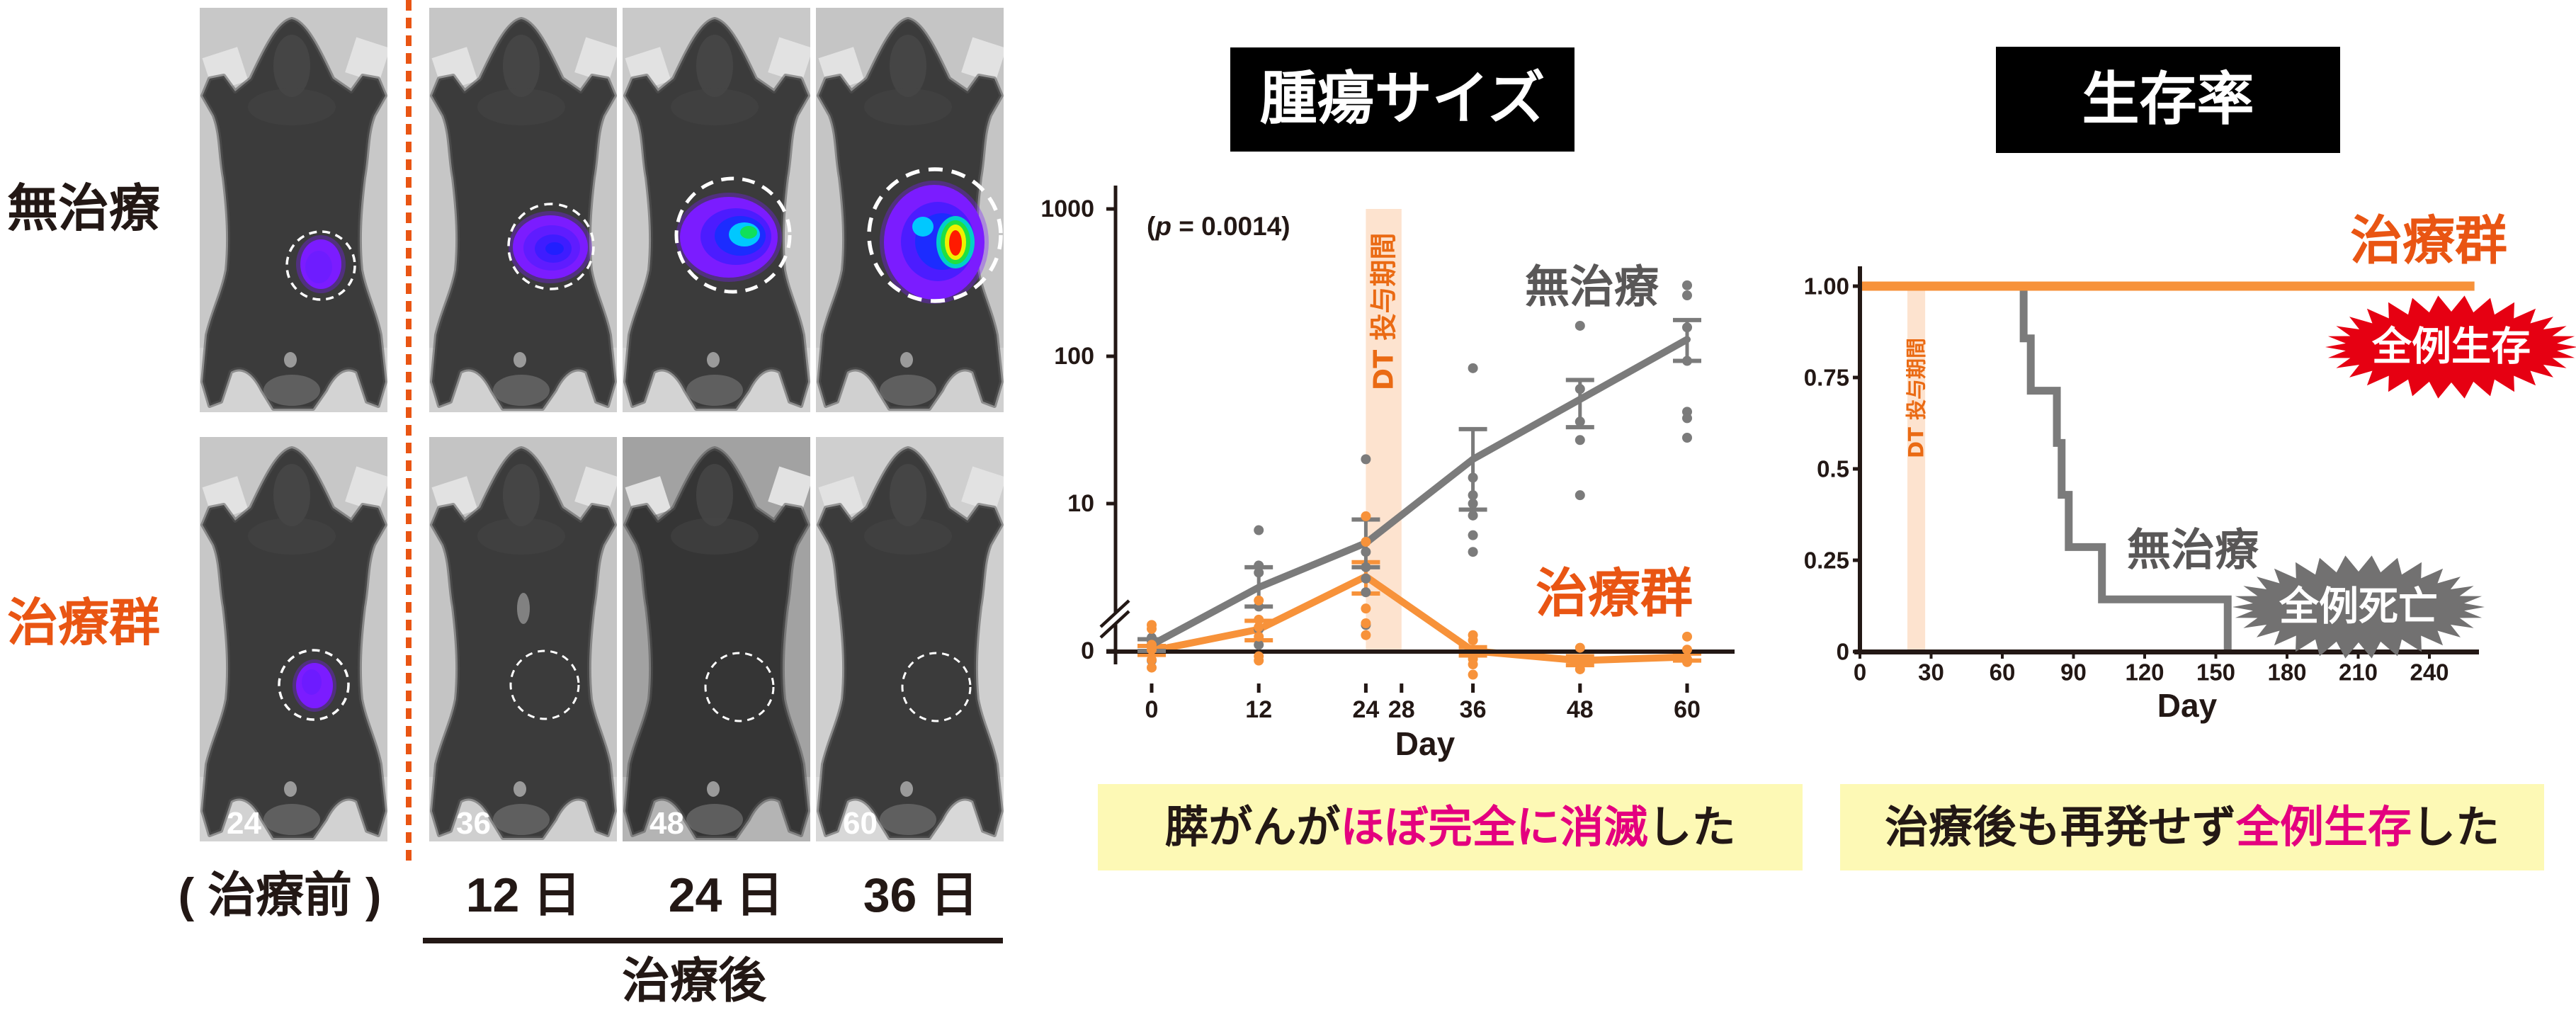 This screenshot has height=1027, width=2576. Describe the element at coordinates (713, 941) in the screenshot. I see `post-treatment-bracket-line` at that location.